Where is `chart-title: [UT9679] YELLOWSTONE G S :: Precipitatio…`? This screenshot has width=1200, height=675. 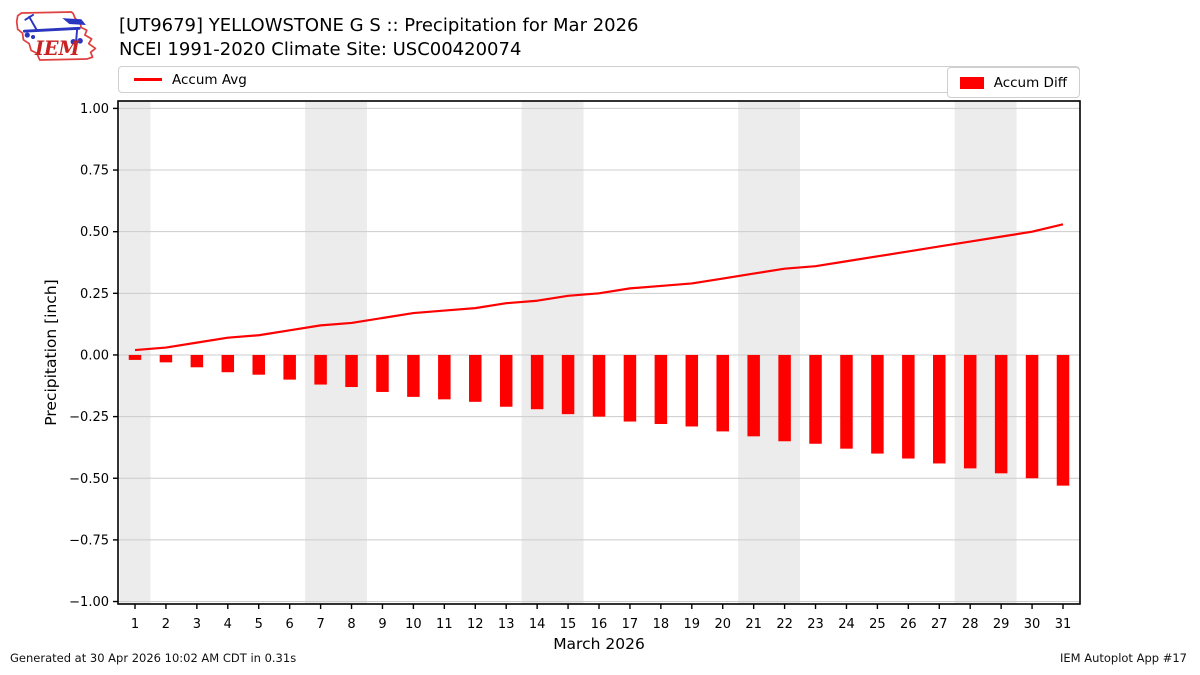 chart-title: [UT9679] YELLOWSTONE G S :: Precipitatio… is located at coordinates (379, 25).